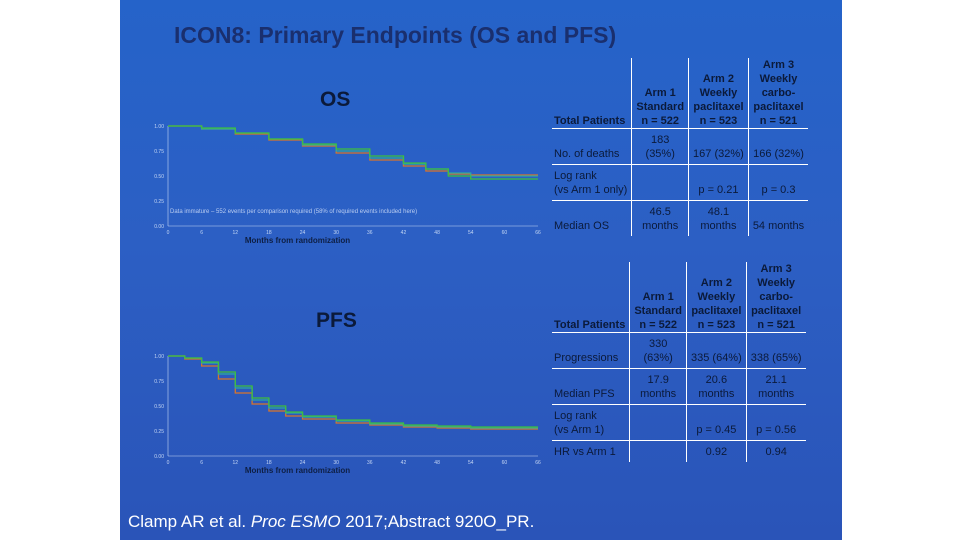  What do you see at coordinates (592, 146) in the screenshot?
I see `row-label: No. of deaths` at bounding box center [592, 146].